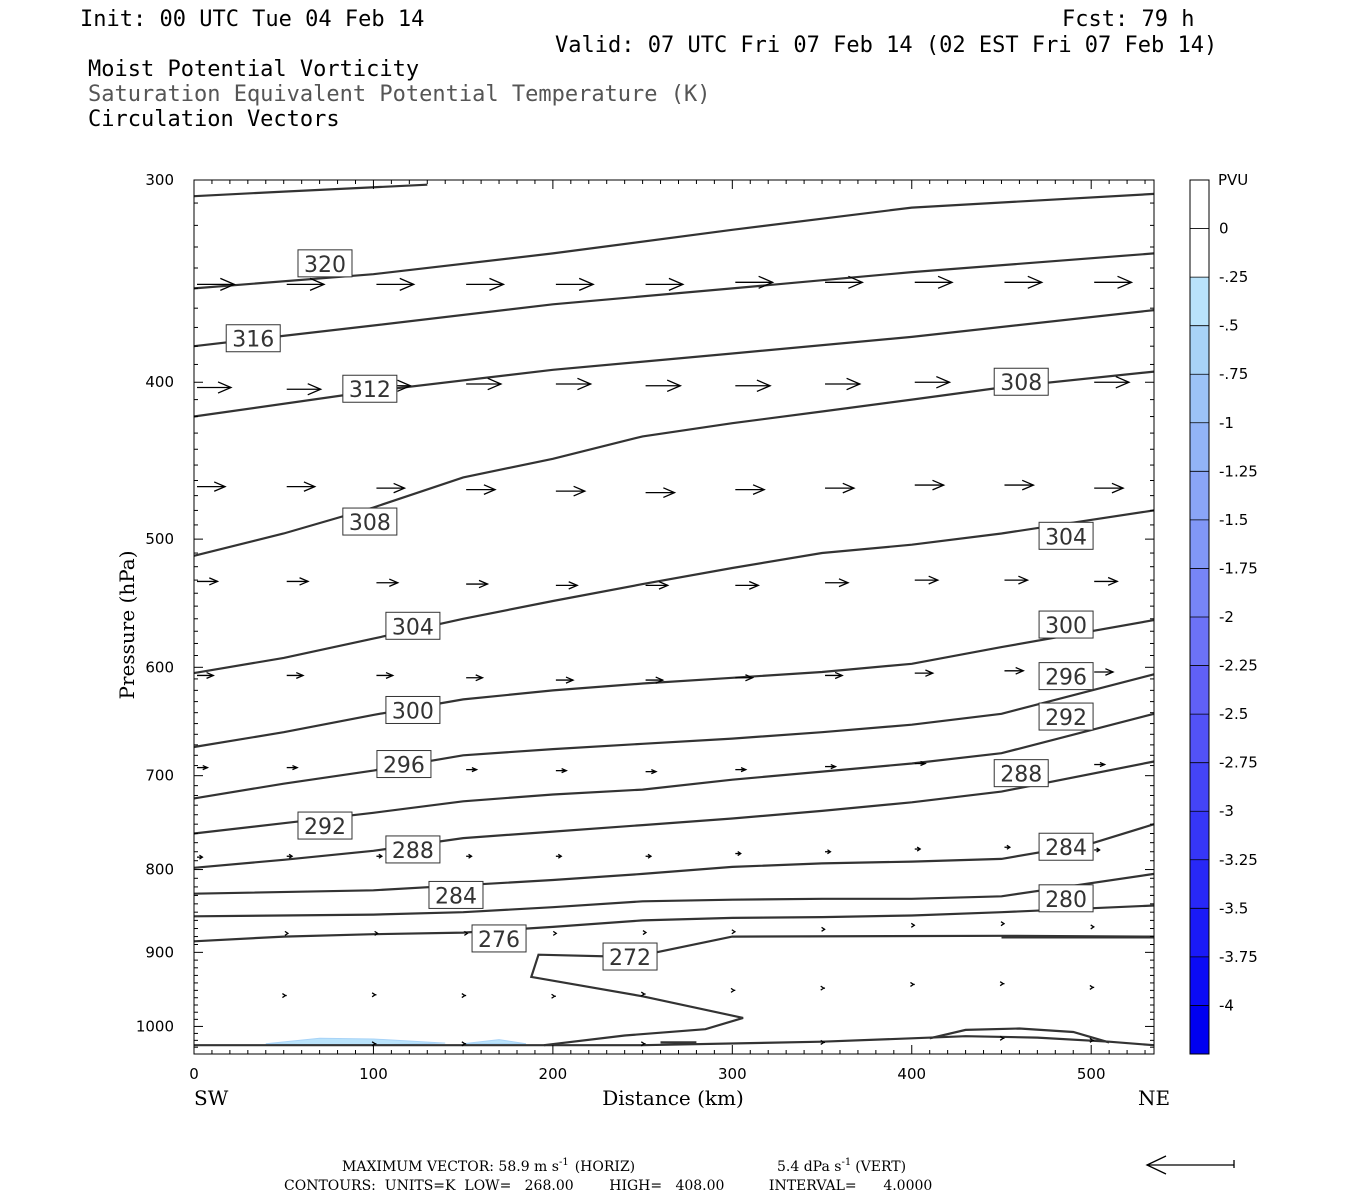 This screenshot has width=1350, height=1200. I want to click on contour-label-280: 280, so click(1066, 898).